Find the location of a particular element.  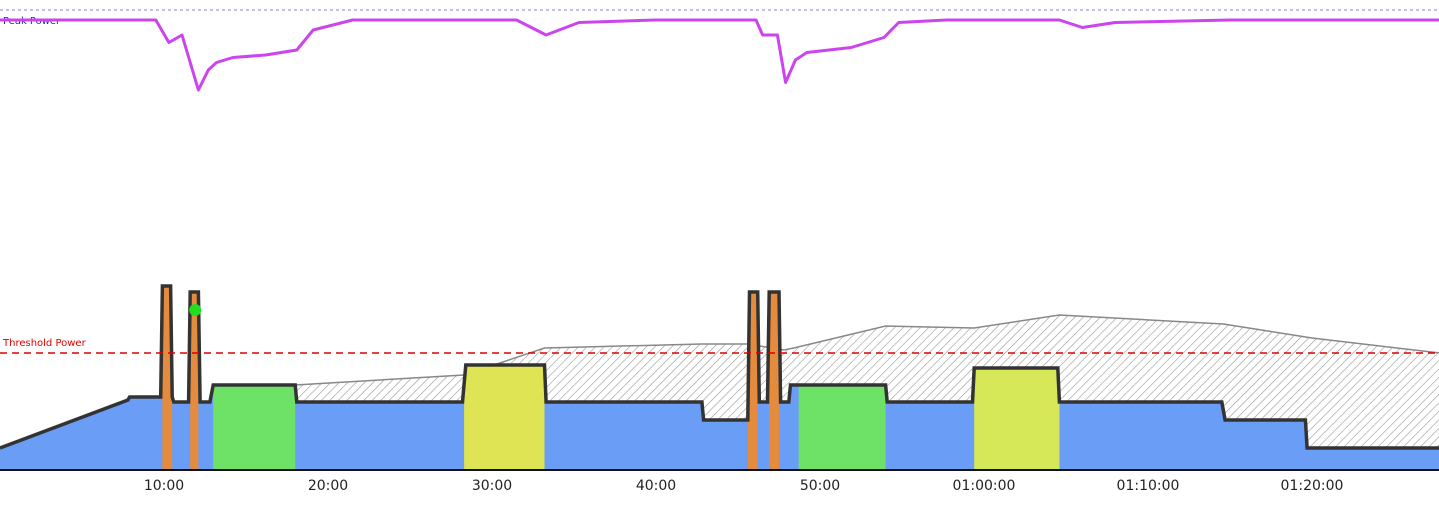

marker-layer is located at coordinates (195, 310).